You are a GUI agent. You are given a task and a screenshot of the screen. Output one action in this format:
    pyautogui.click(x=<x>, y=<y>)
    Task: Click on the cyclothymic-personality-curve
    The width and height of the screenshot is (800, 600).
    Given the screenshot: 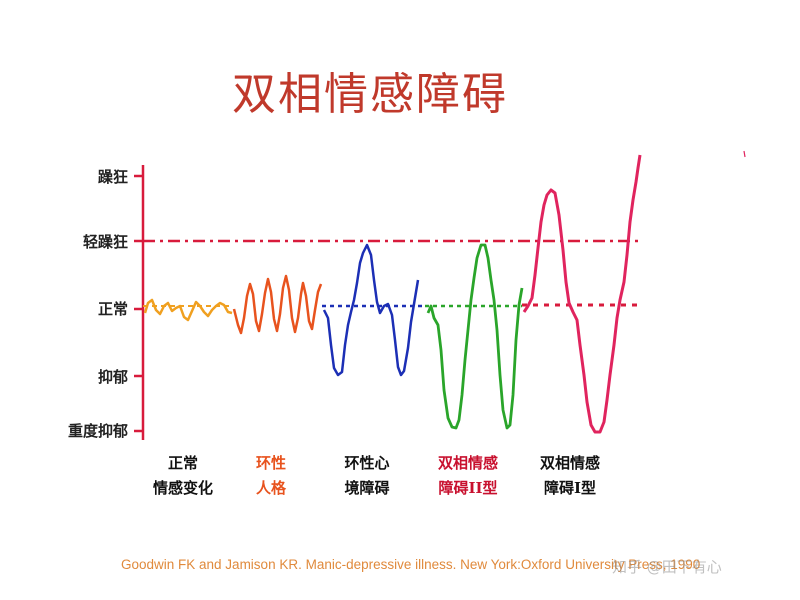 What is the action you would take?
    pyautogui.click(x=277, y=304)
    